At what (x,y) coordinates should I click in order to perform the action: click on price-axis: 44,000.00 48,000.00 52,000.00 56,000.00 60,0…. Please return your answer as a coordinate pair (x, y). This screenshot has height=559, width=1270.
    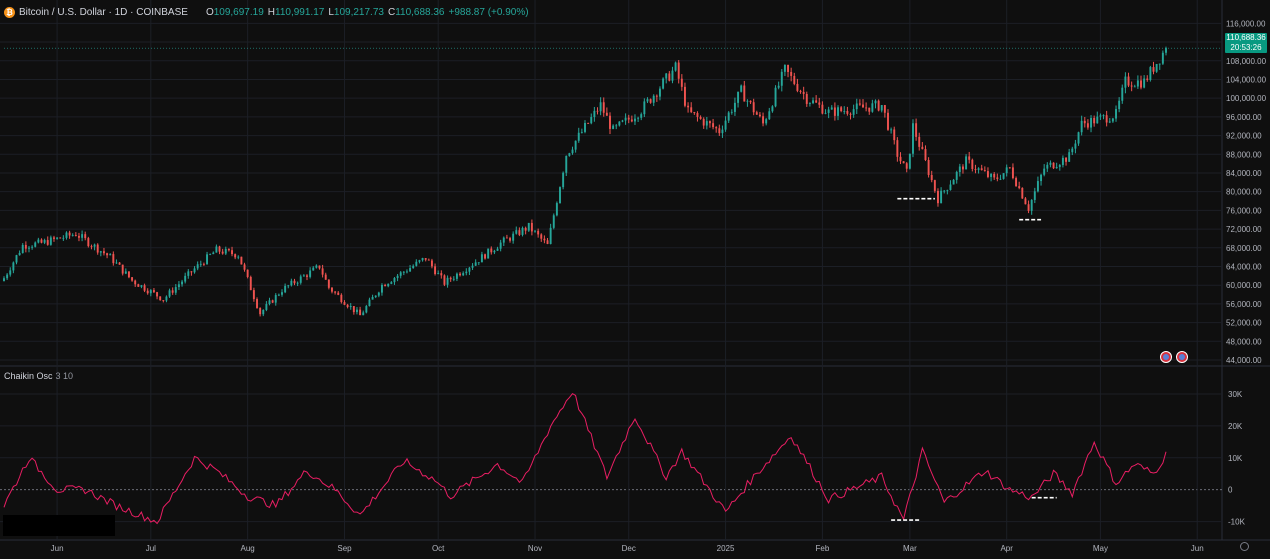
    Looking at the image, I should click on (1246, 272).